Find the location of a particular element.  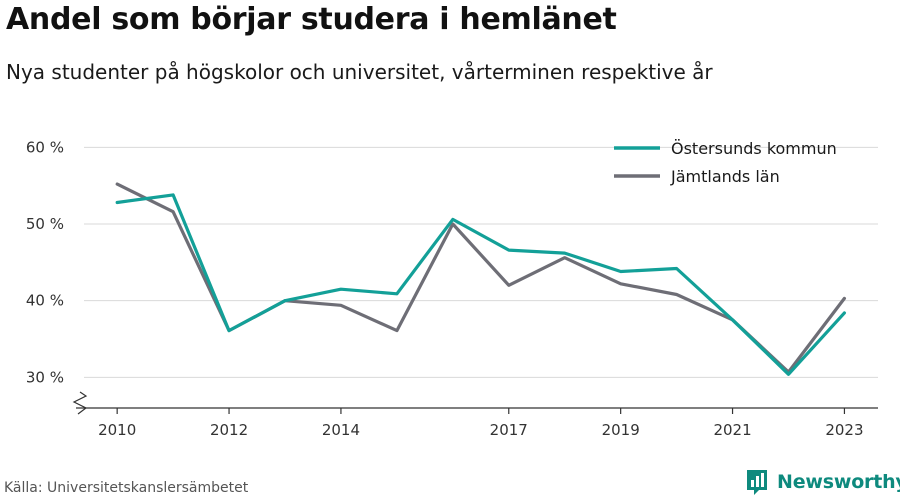

chart-title: Andel som börjar studera i hemlänet is located at coordinates (311, 19).